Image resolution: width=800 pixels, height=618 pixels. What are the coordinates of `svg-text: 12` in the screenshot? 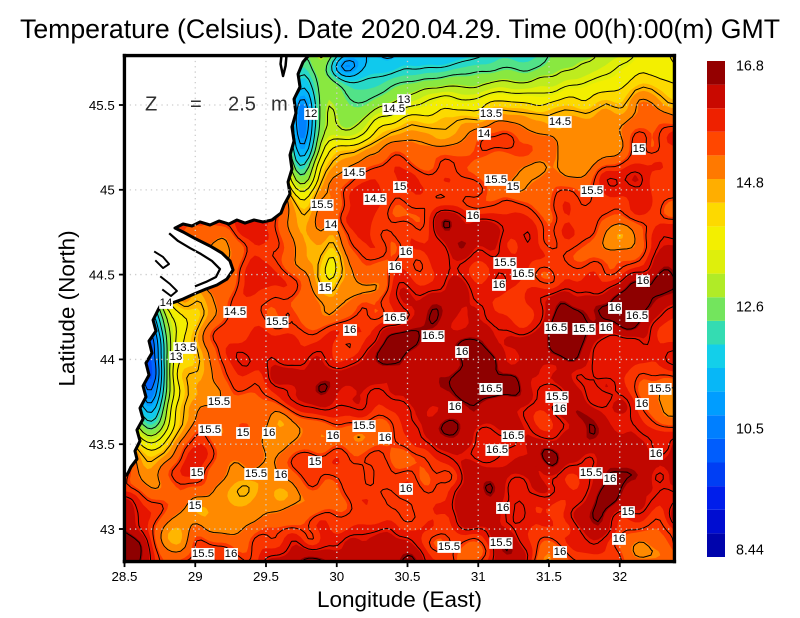 It's located at (311, 114).